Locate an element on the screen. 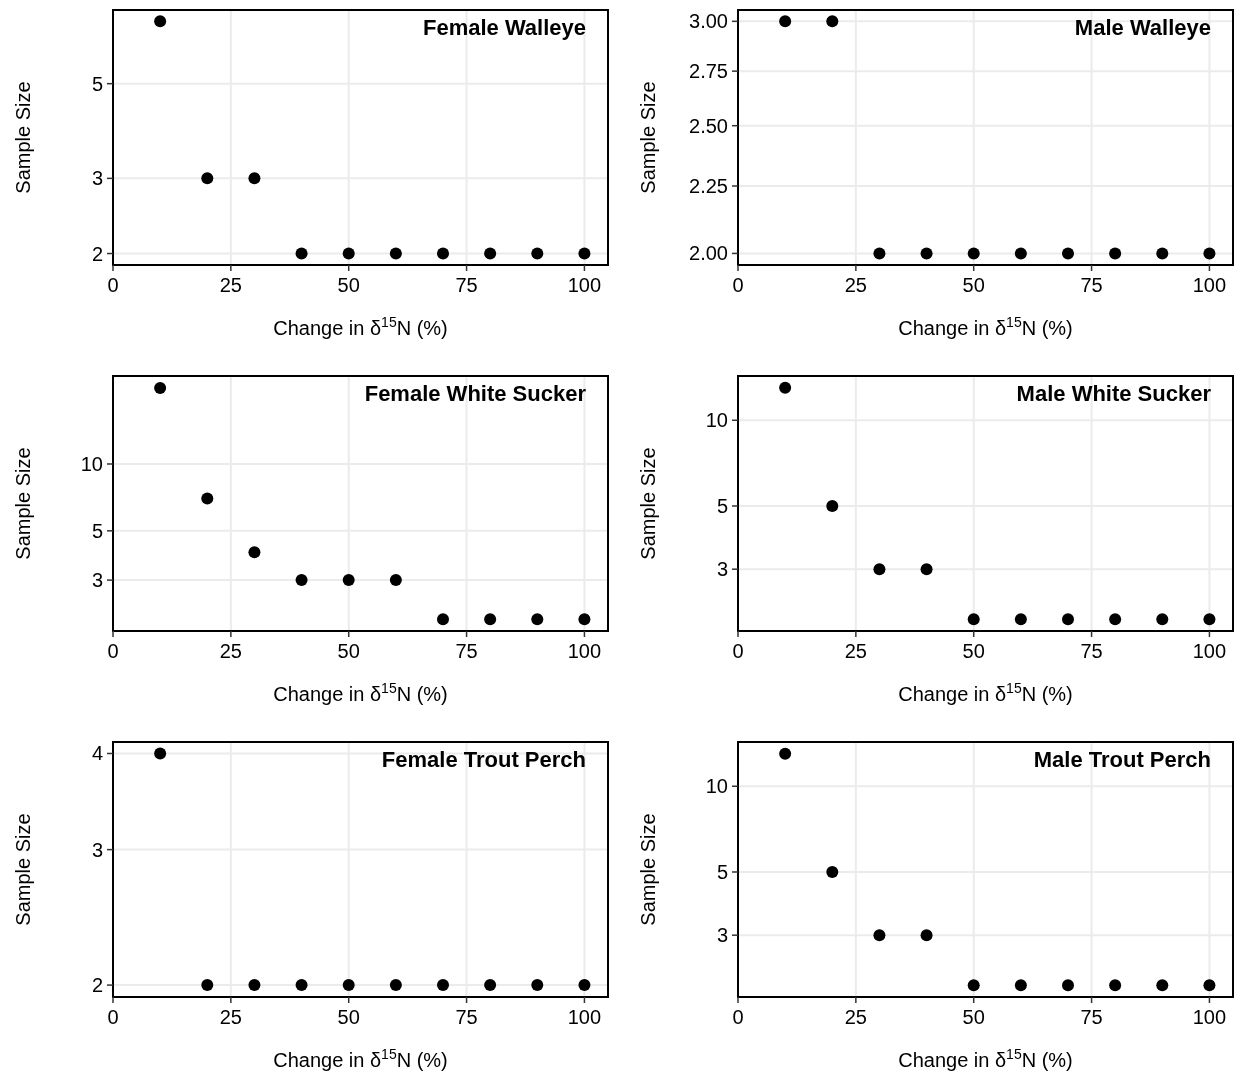 The width and height of the screenshot is (1243, 1080). chart-title: Female Walleye is located at coordinates (504, 27).